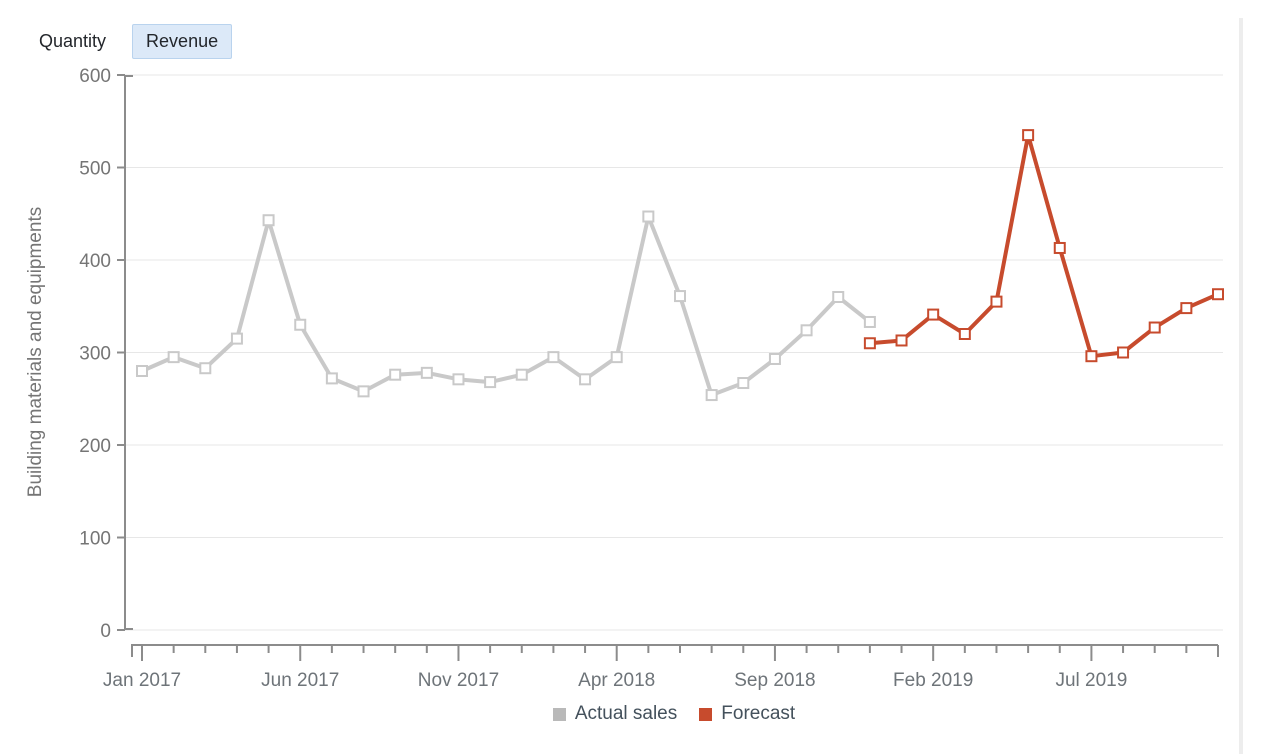  What do you see at coordinates (95, 169) in the screenshot?
I see `y-tick-label: 500` at bounding box center [95, 169].